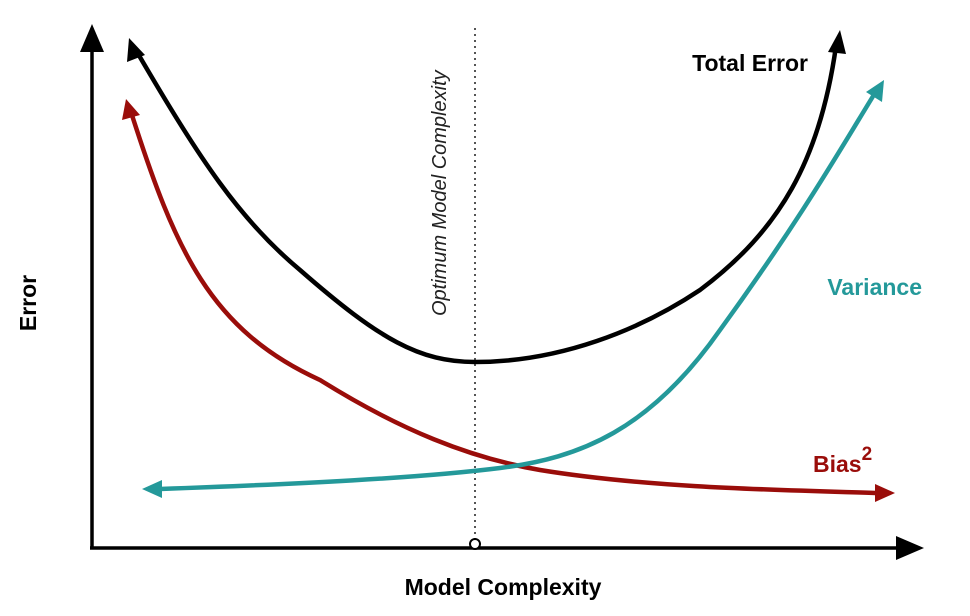 Image resolution: width=970 pixels, height=616 pixels. I want to click on bias-right-arrowhead, so click(885, 493).